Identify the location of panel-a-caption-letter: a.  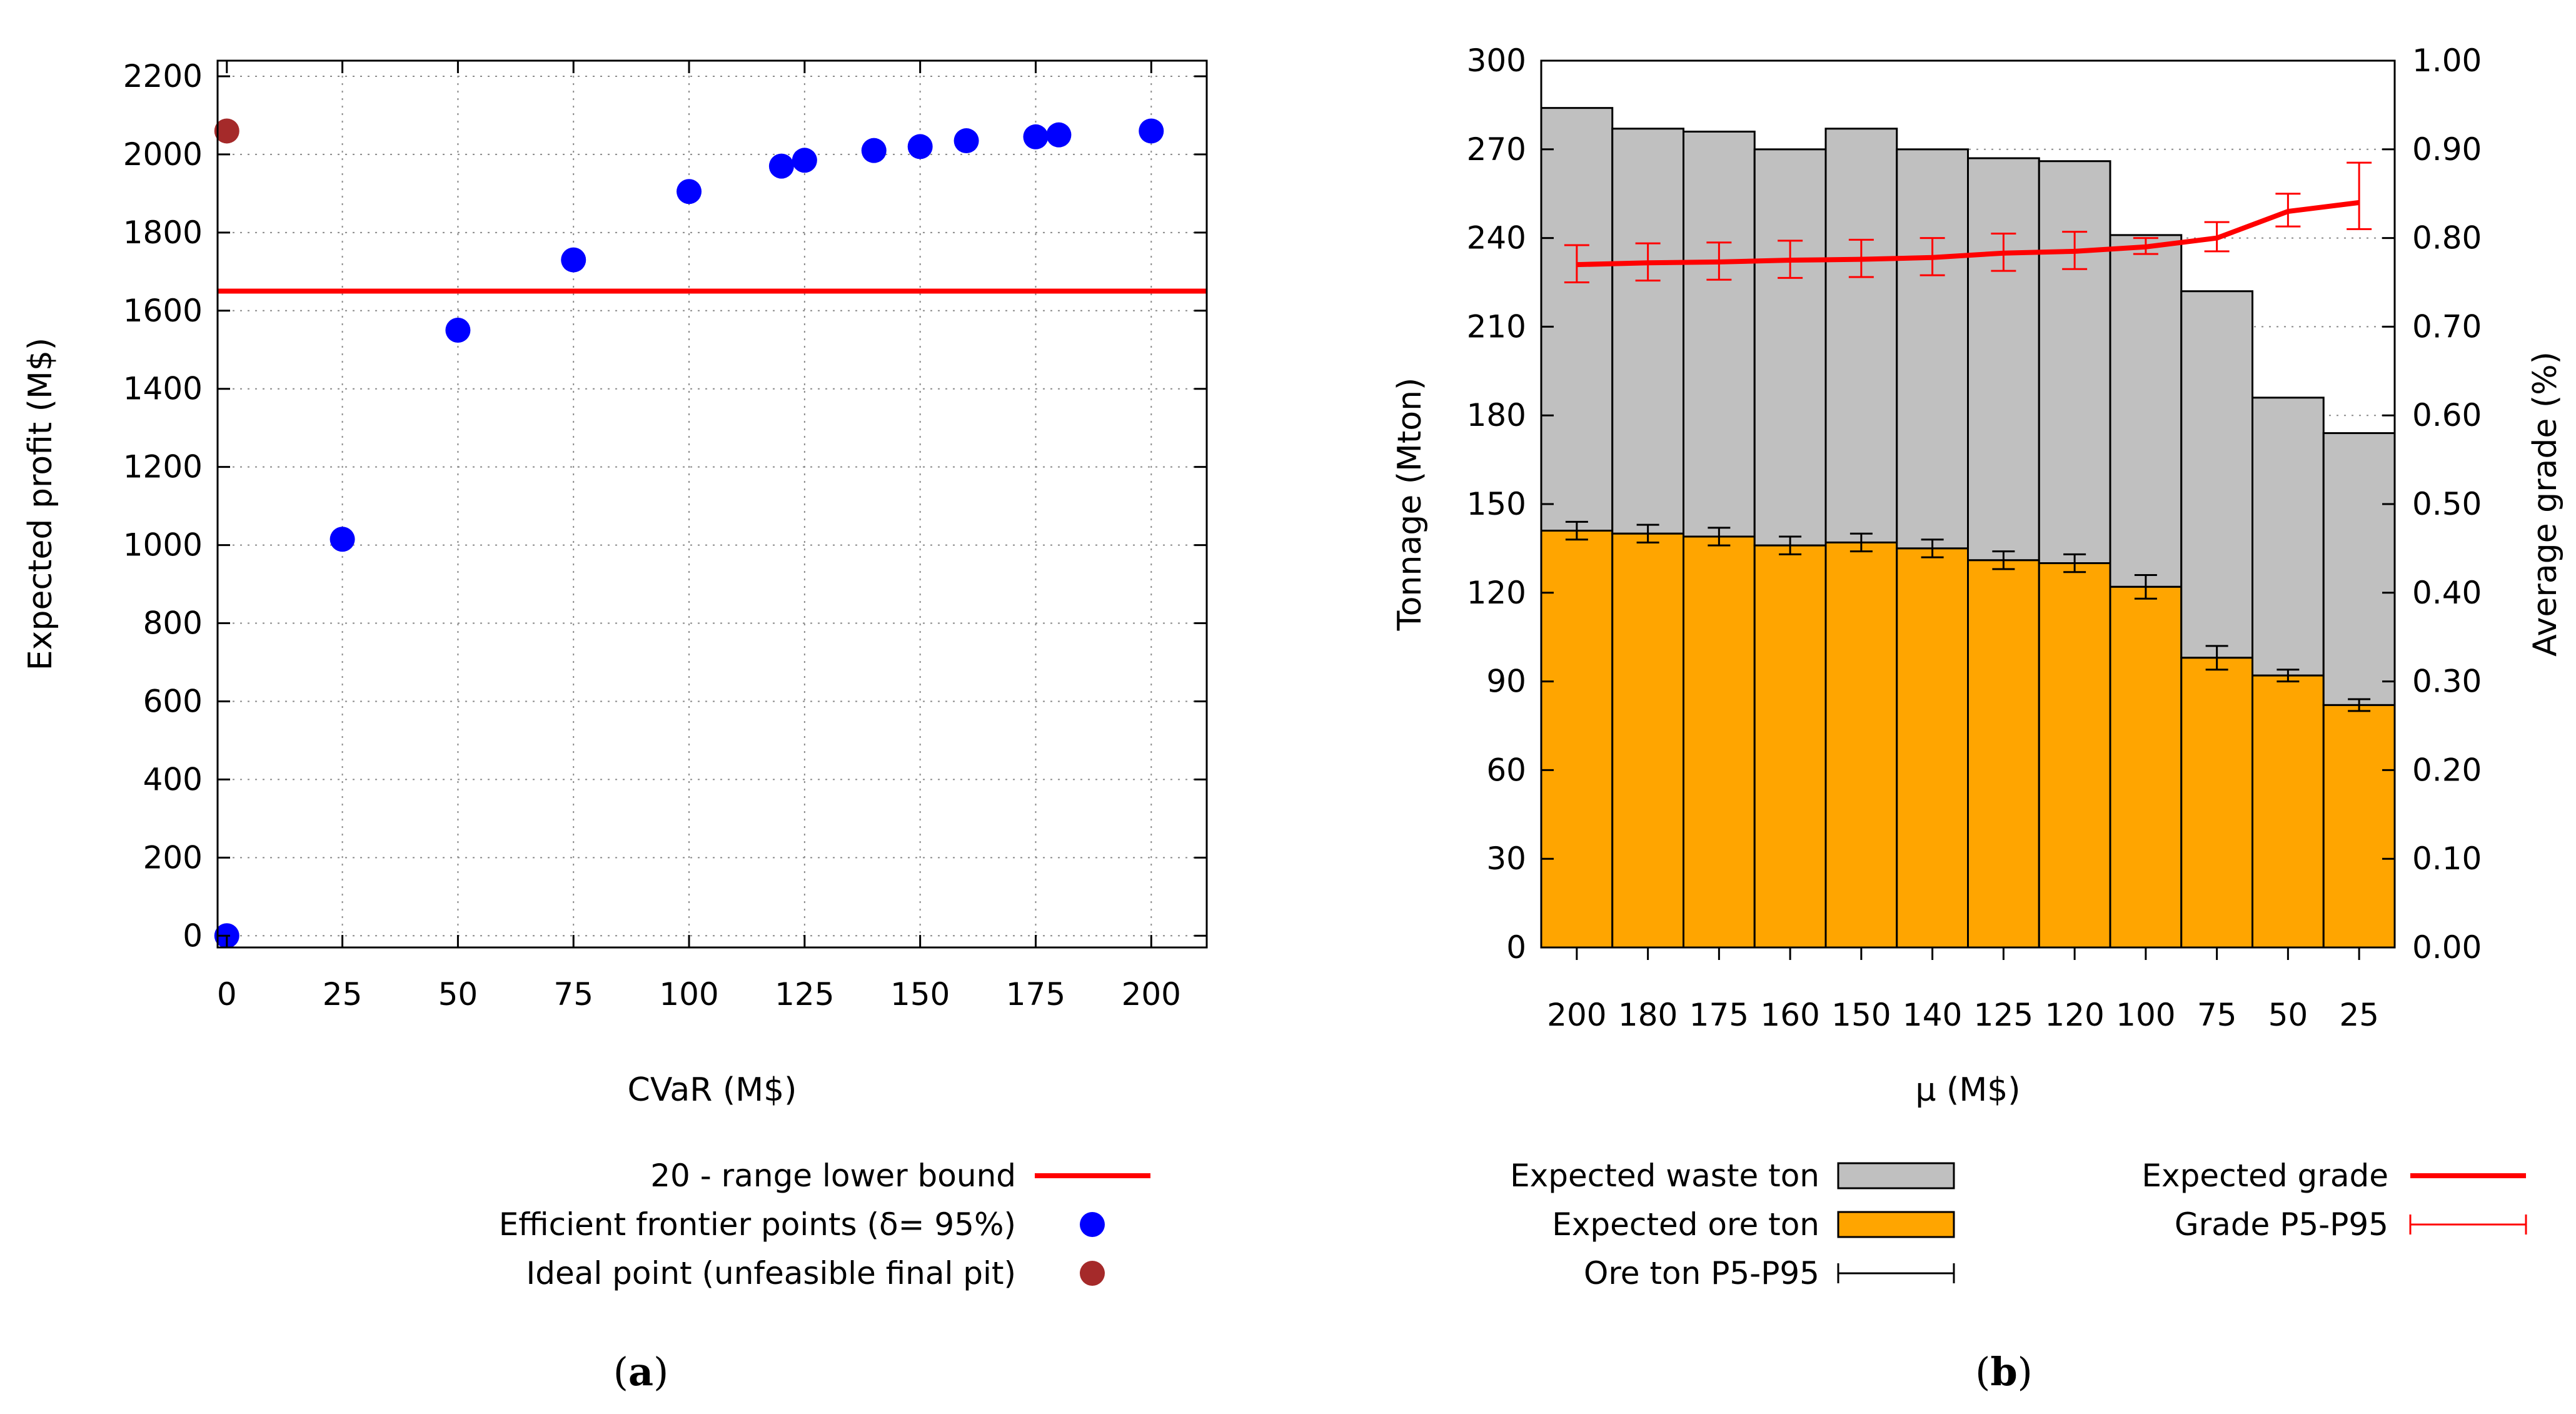
(640, 1372).